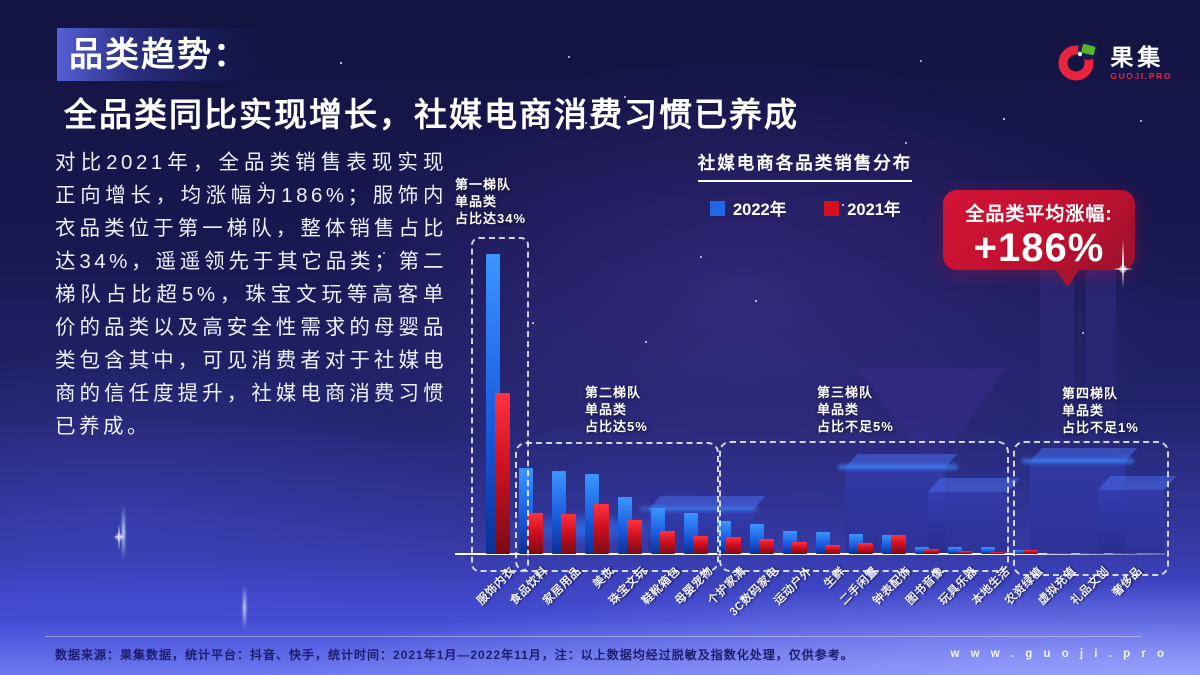  What do you see at coordinates (1079, 62) in the screenshot?
I see `guoji-logo-icon` at bounding box center [1079, 62].